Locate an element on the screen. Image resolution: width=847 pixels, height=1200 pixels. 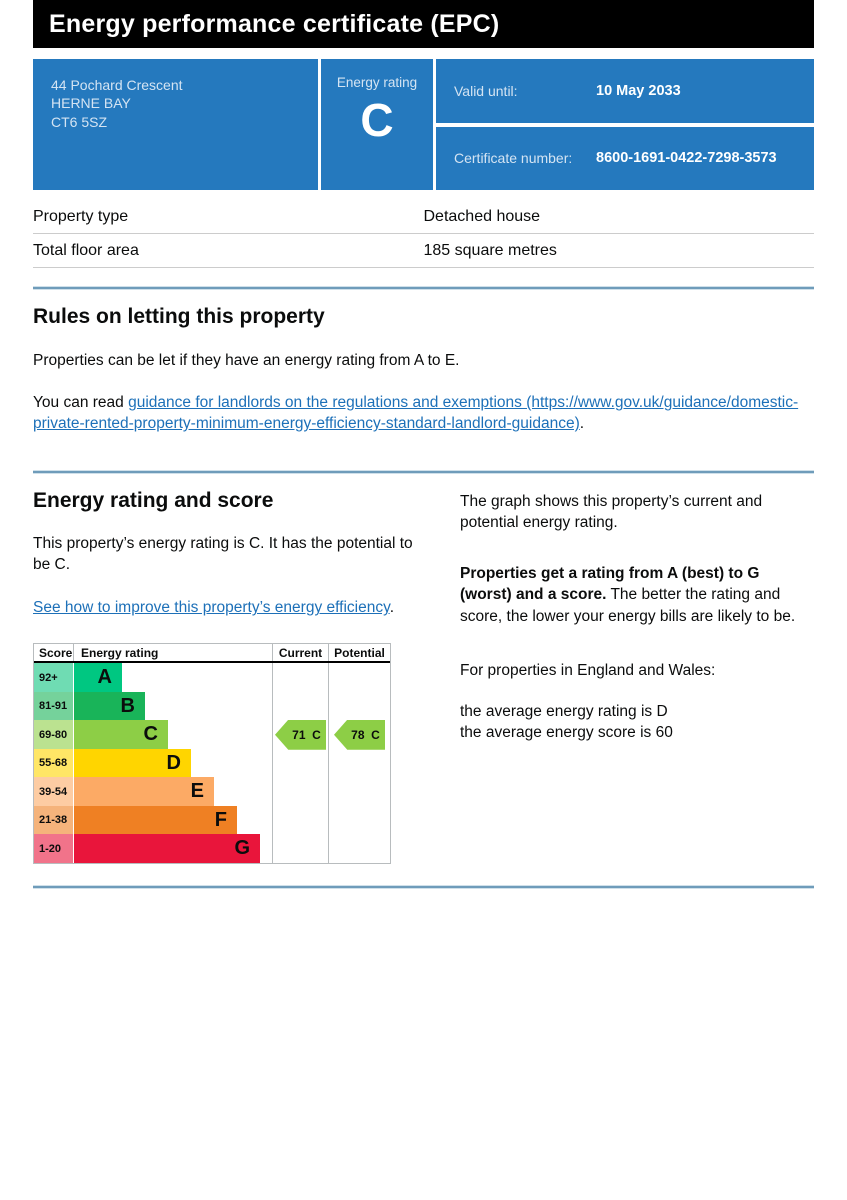
band-score-range: 69-80 is located at coordinates (53, 734).